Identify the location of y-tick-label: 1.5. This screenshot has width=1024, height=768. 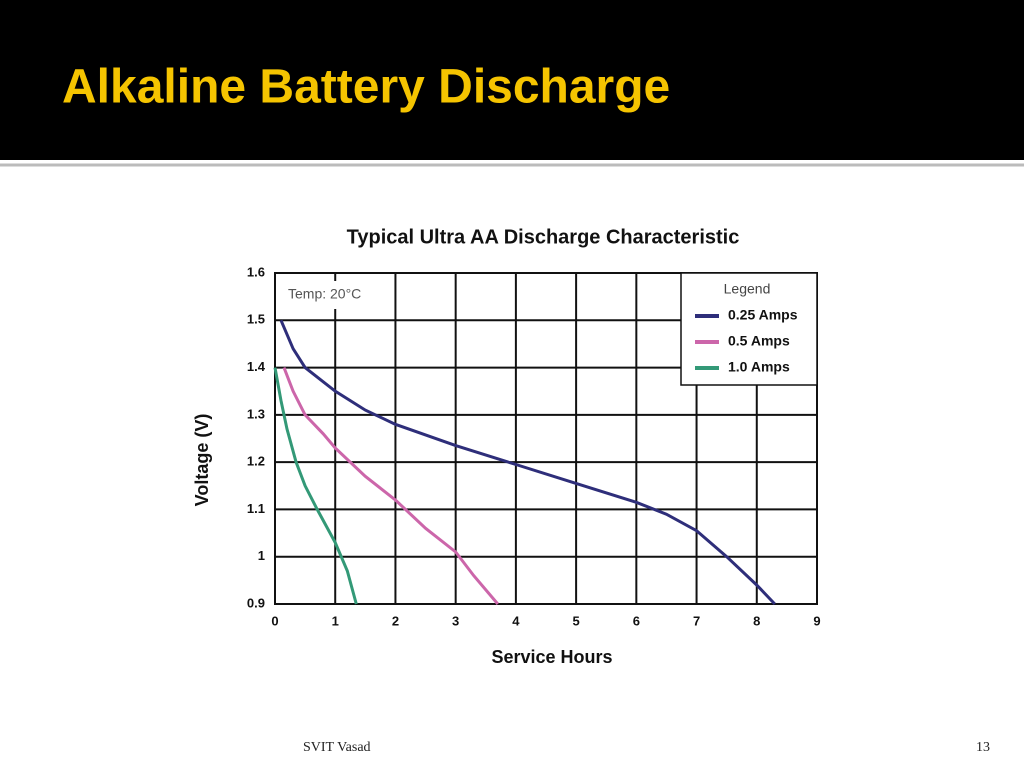
(256, 319).